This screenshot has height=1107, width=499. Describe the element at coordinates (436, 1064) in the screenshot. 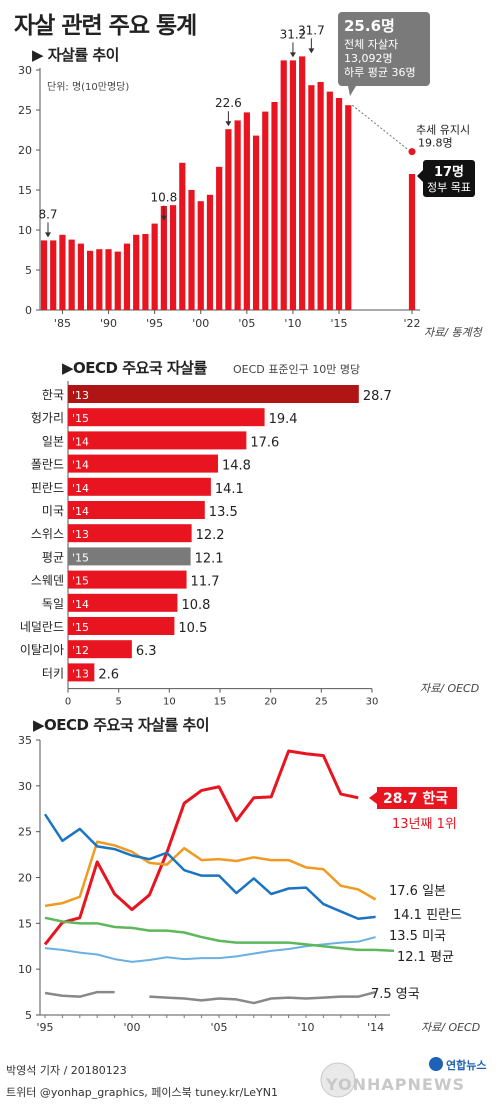

I see `logo-dot` at that location.